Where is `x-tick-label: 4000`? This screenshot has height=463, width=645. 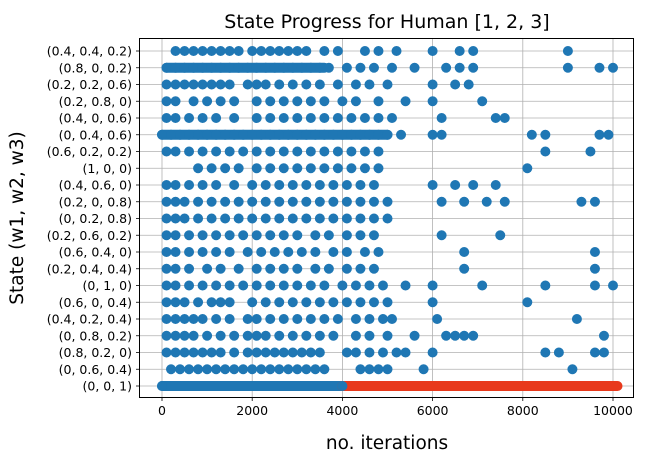
x-tick-label: 4000 is located at coordinates (342, 410).